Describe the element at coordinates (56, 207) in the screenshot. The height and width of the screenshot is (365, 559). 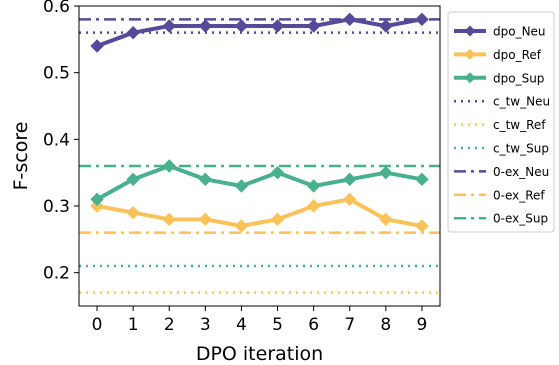
I see `y-tick-label: 0.3` at that location.